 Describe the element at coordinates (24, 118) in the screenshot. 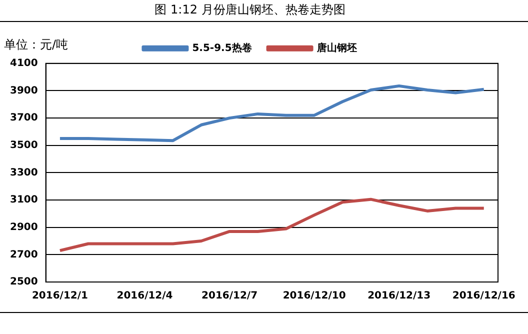

I see `y-tick-label: 3700` at that location.